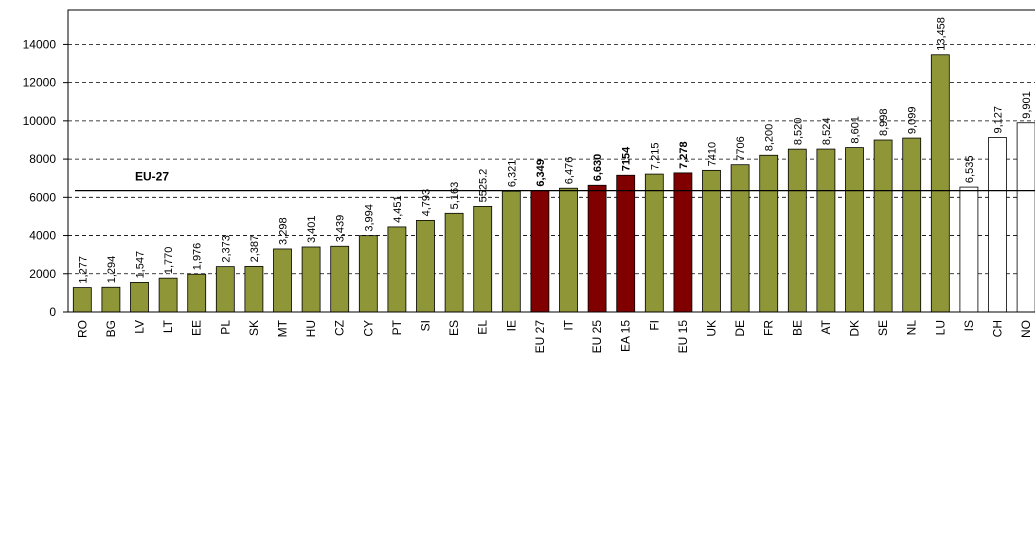  What do you see at coordinates (42, 236) in the screenshot?
I see `y-tick-label: 4000` at bounding box center [42, 236].